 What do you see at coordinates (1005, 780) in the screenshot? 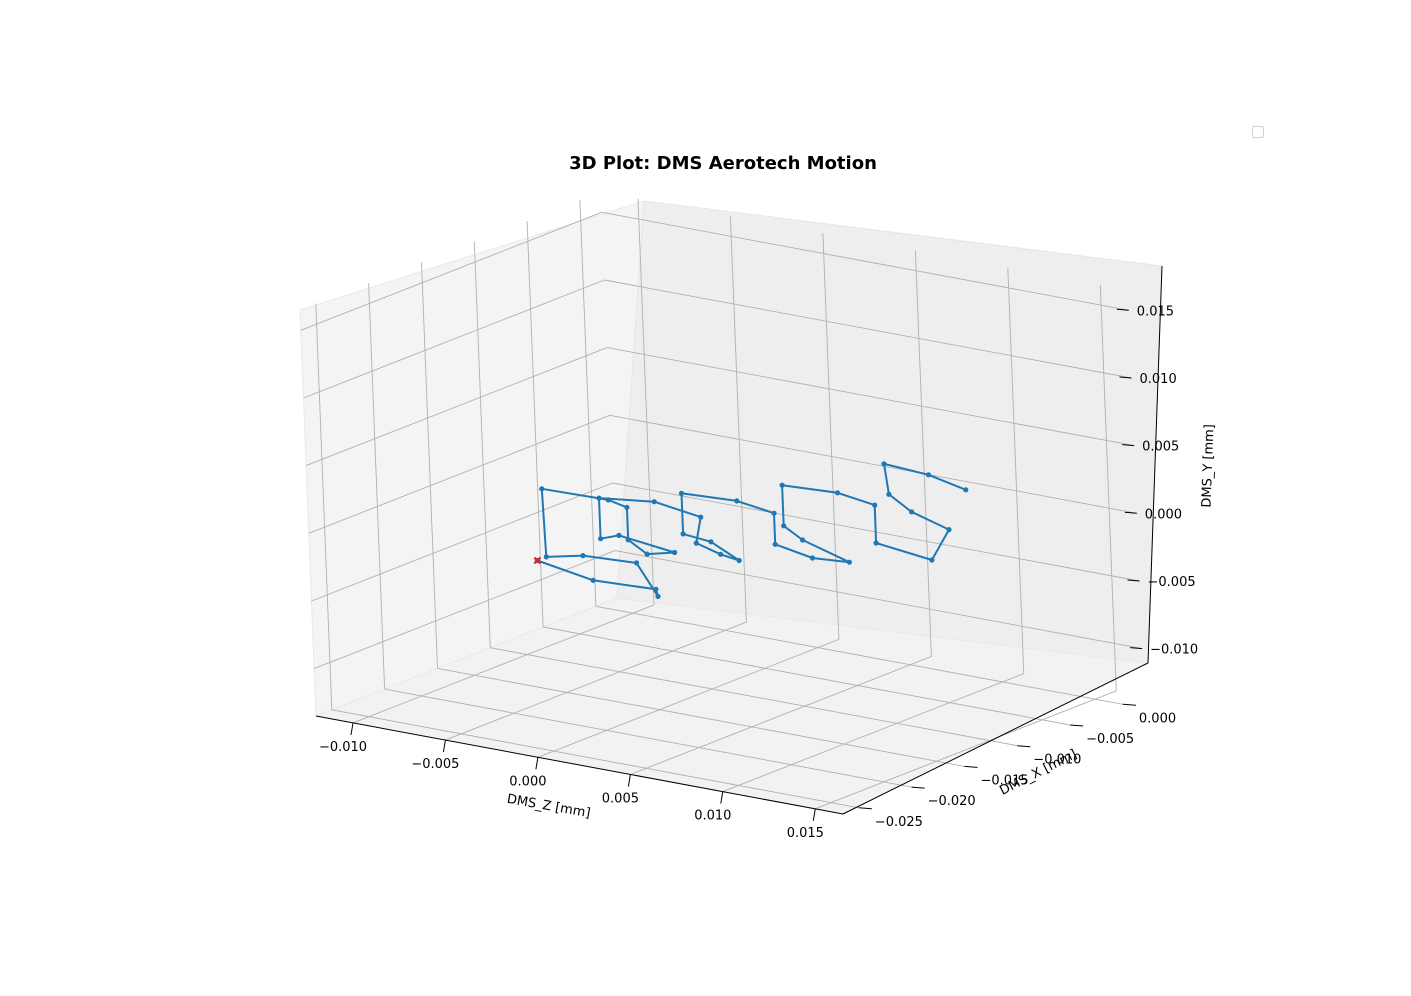
I see `y-tick-label: −0.015` at bounding box center [1005, 780].